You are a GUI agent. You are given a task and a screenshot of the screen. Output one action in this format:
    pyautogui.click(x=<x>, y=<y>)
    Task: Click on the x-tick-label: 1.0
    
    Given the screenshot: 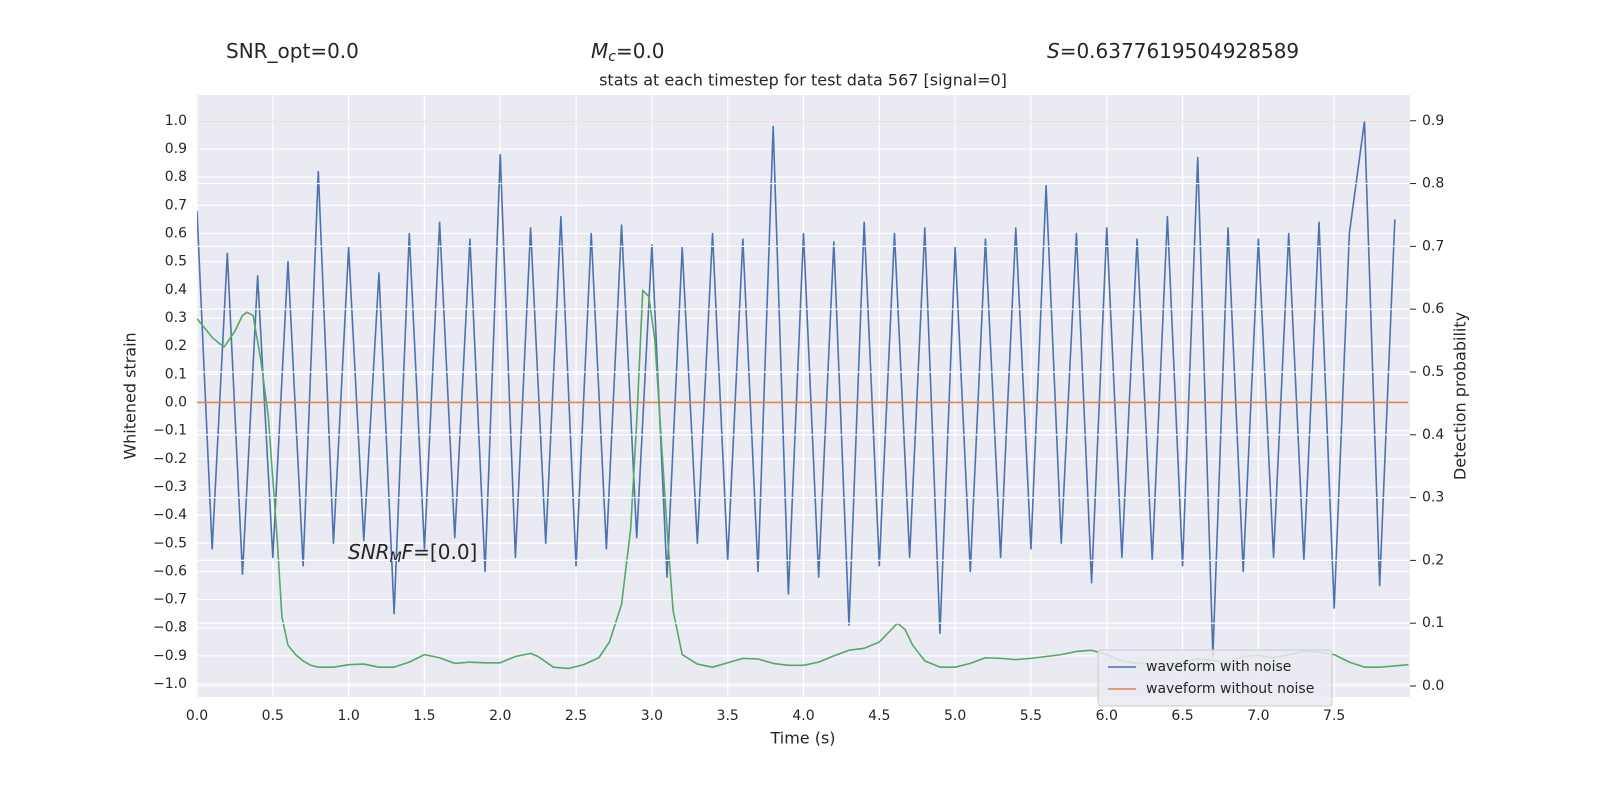 What is the action you would take?
    pyautogui.click(x=348, y=716)
    